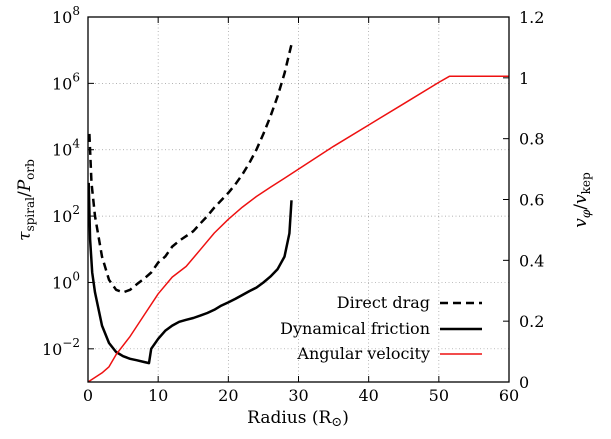  I want to click on legend-label-direct-drag: Direct drag, so click(383, 302).